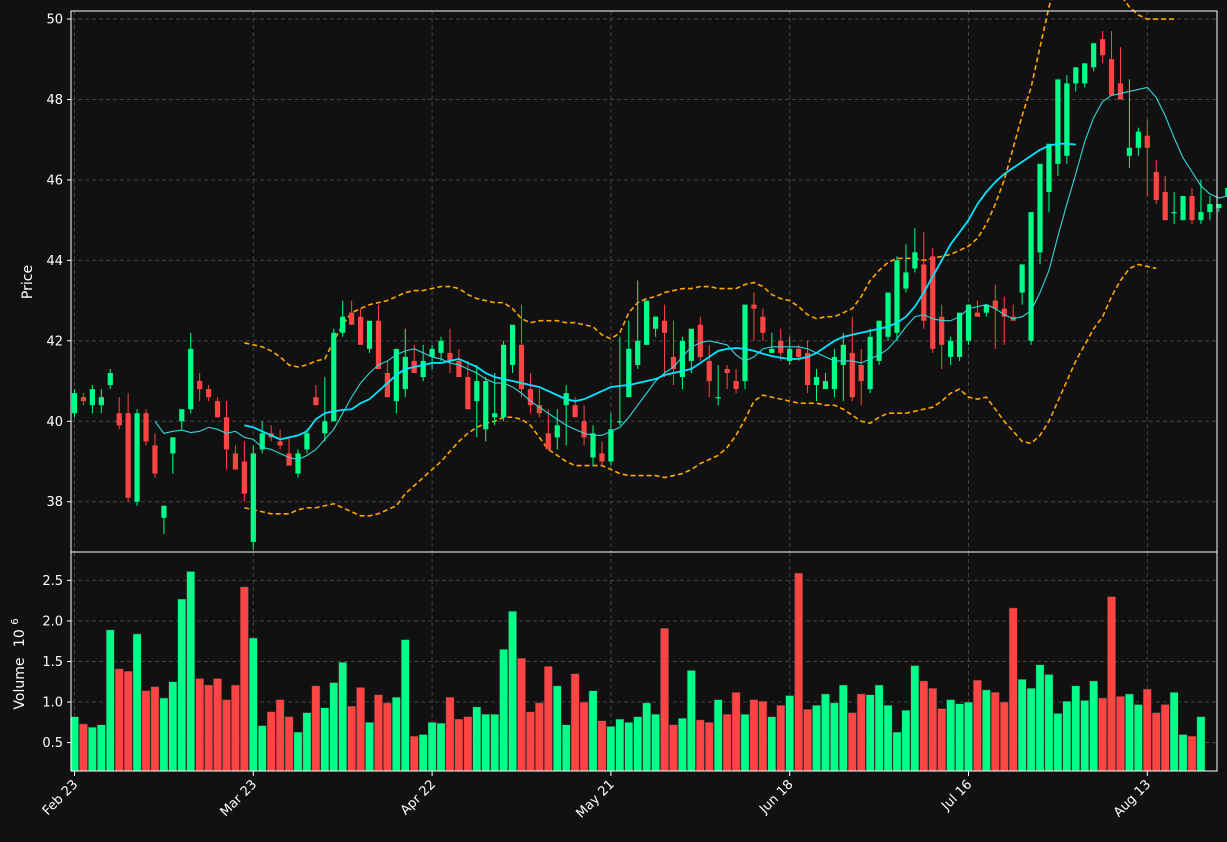  Describe the element at coordinates (54, 100) in the screenshot. I see `price-tick-label: 48` at that location.